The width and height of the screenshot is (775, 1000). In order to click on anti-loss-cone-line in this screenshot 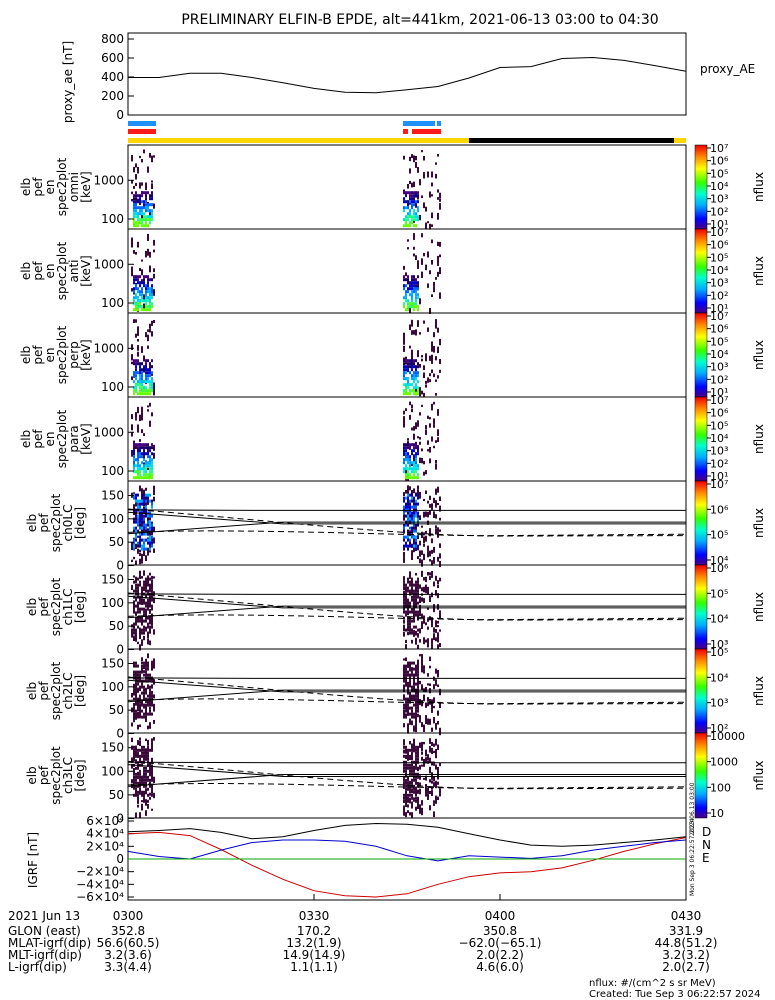, I will do `click(406, 602)`.